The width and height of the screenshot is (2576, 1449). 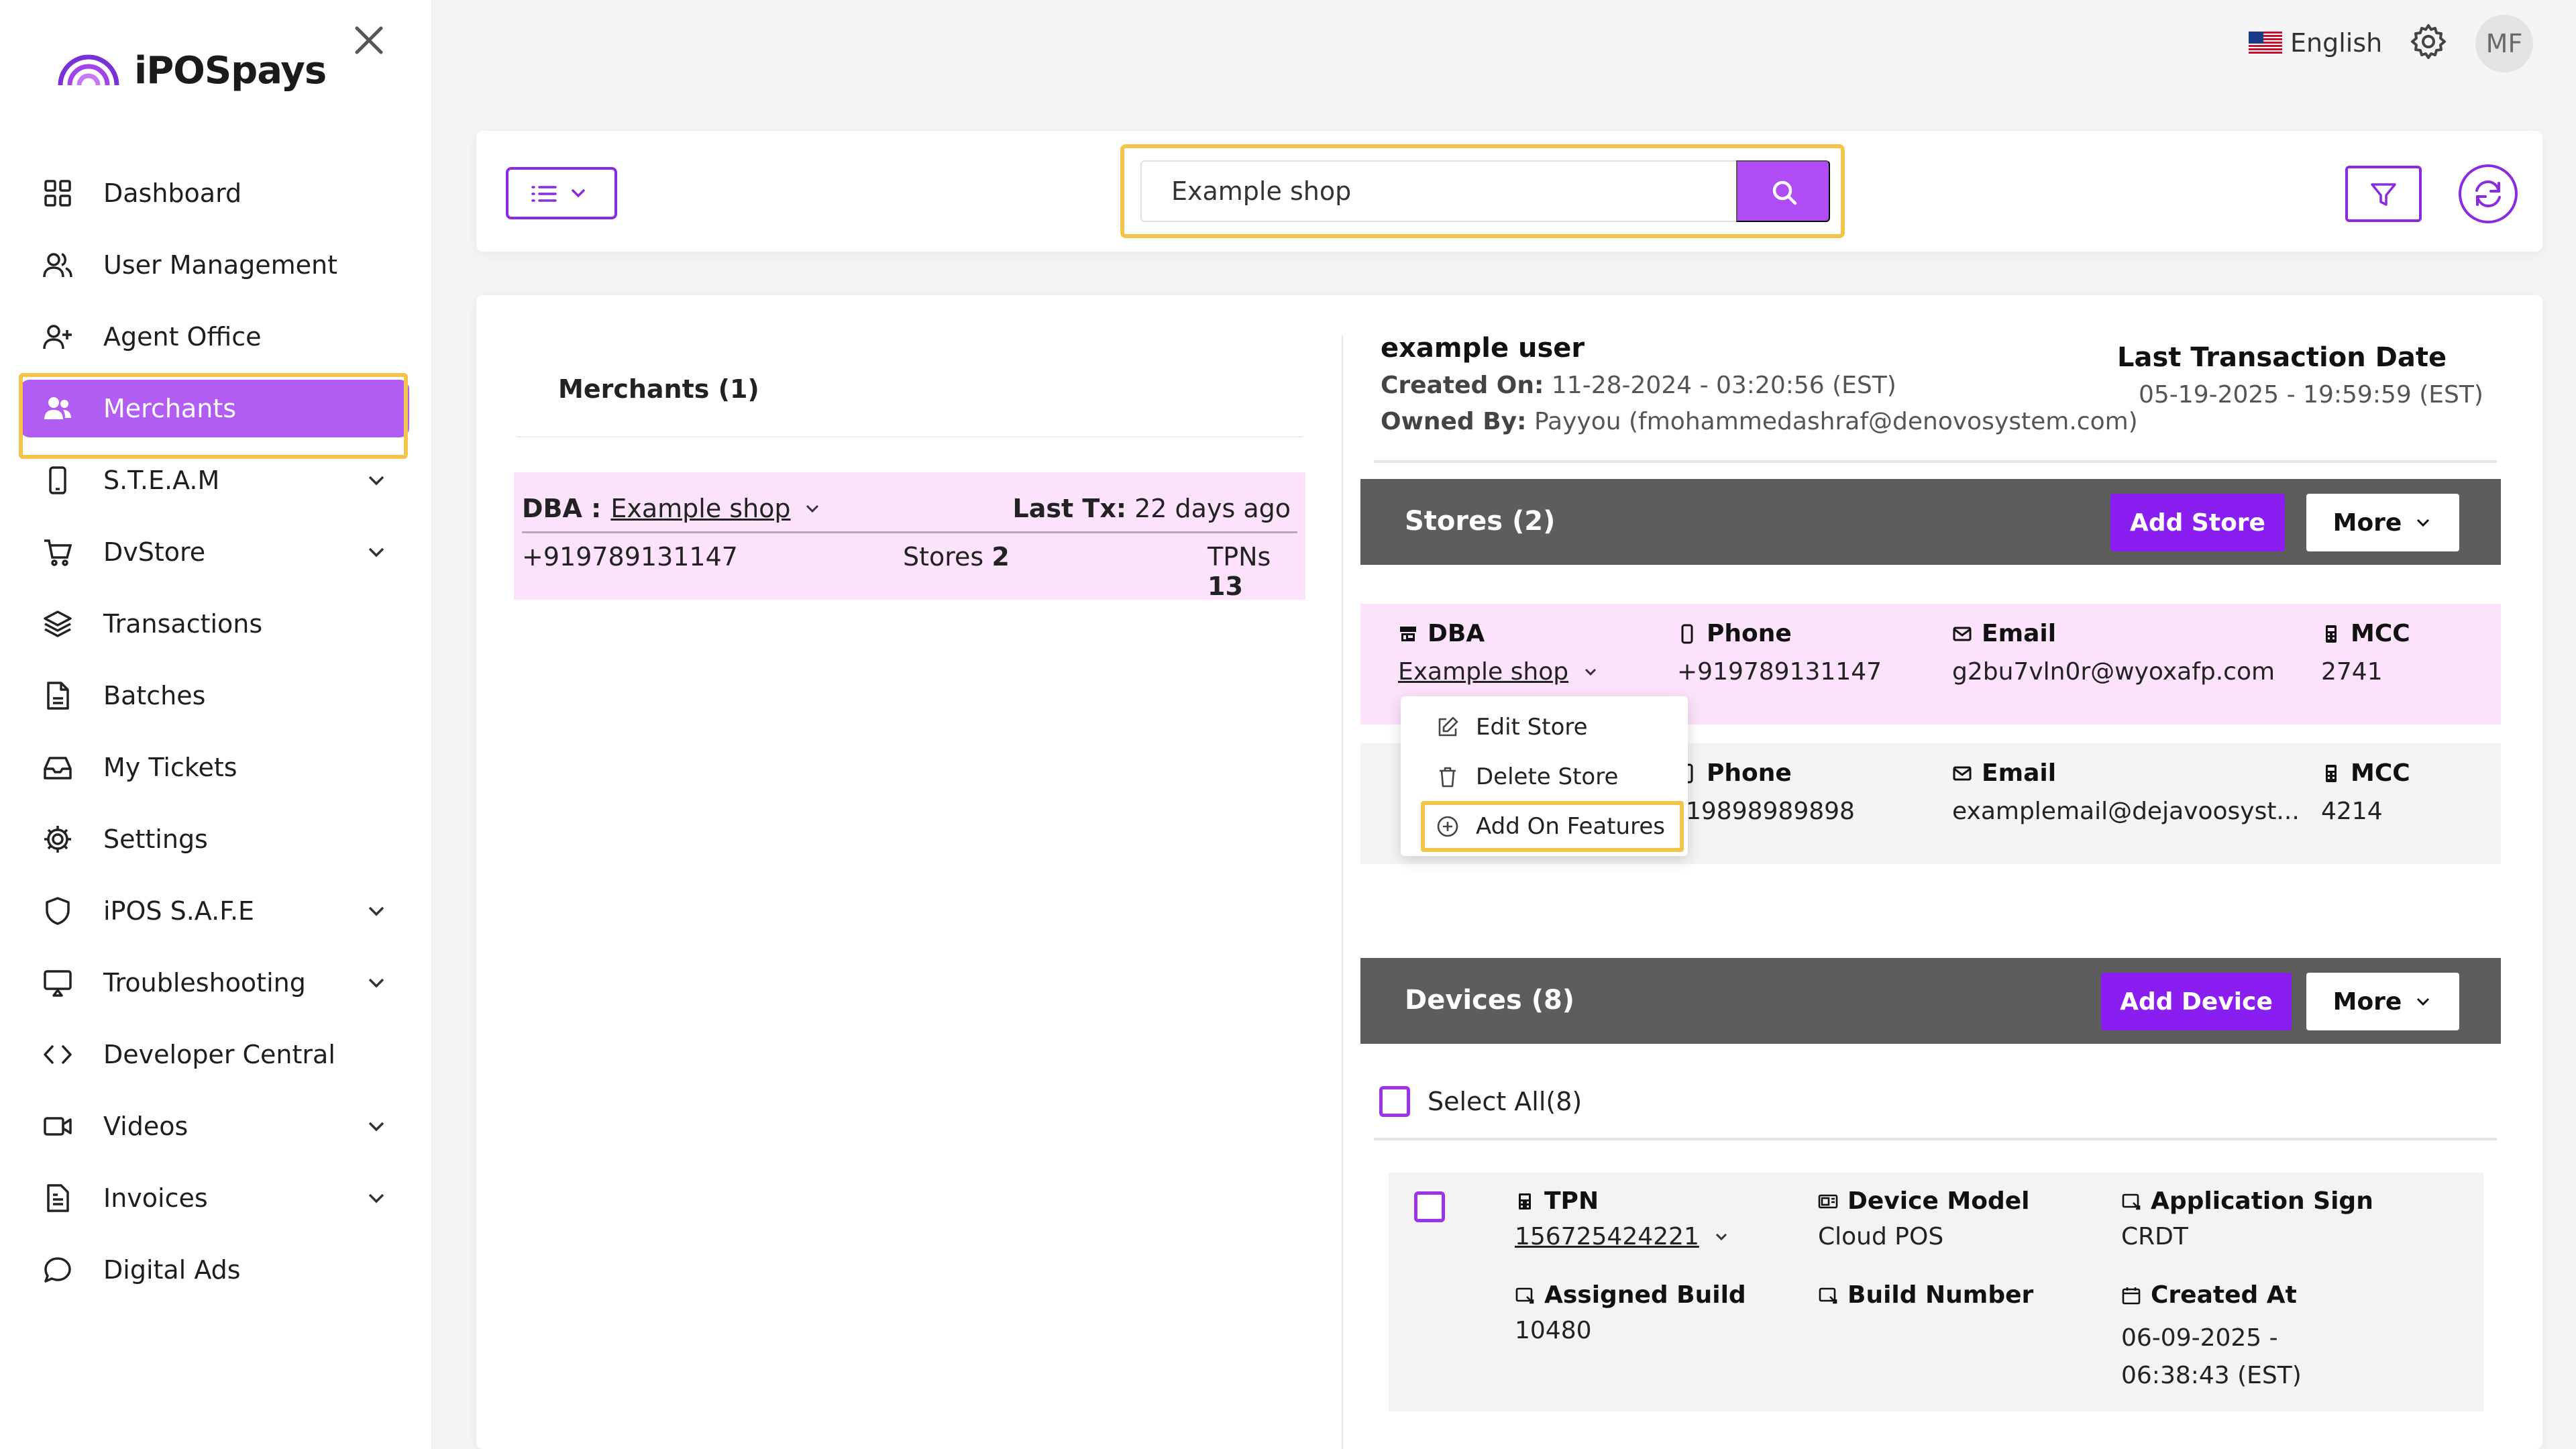 What do you see at coordinates (2211, 1356) in the screenshot?
I see `created-at-value: 06-09-2025 - 06:38:43 (EST)` at bounding box center [2211, 1356].